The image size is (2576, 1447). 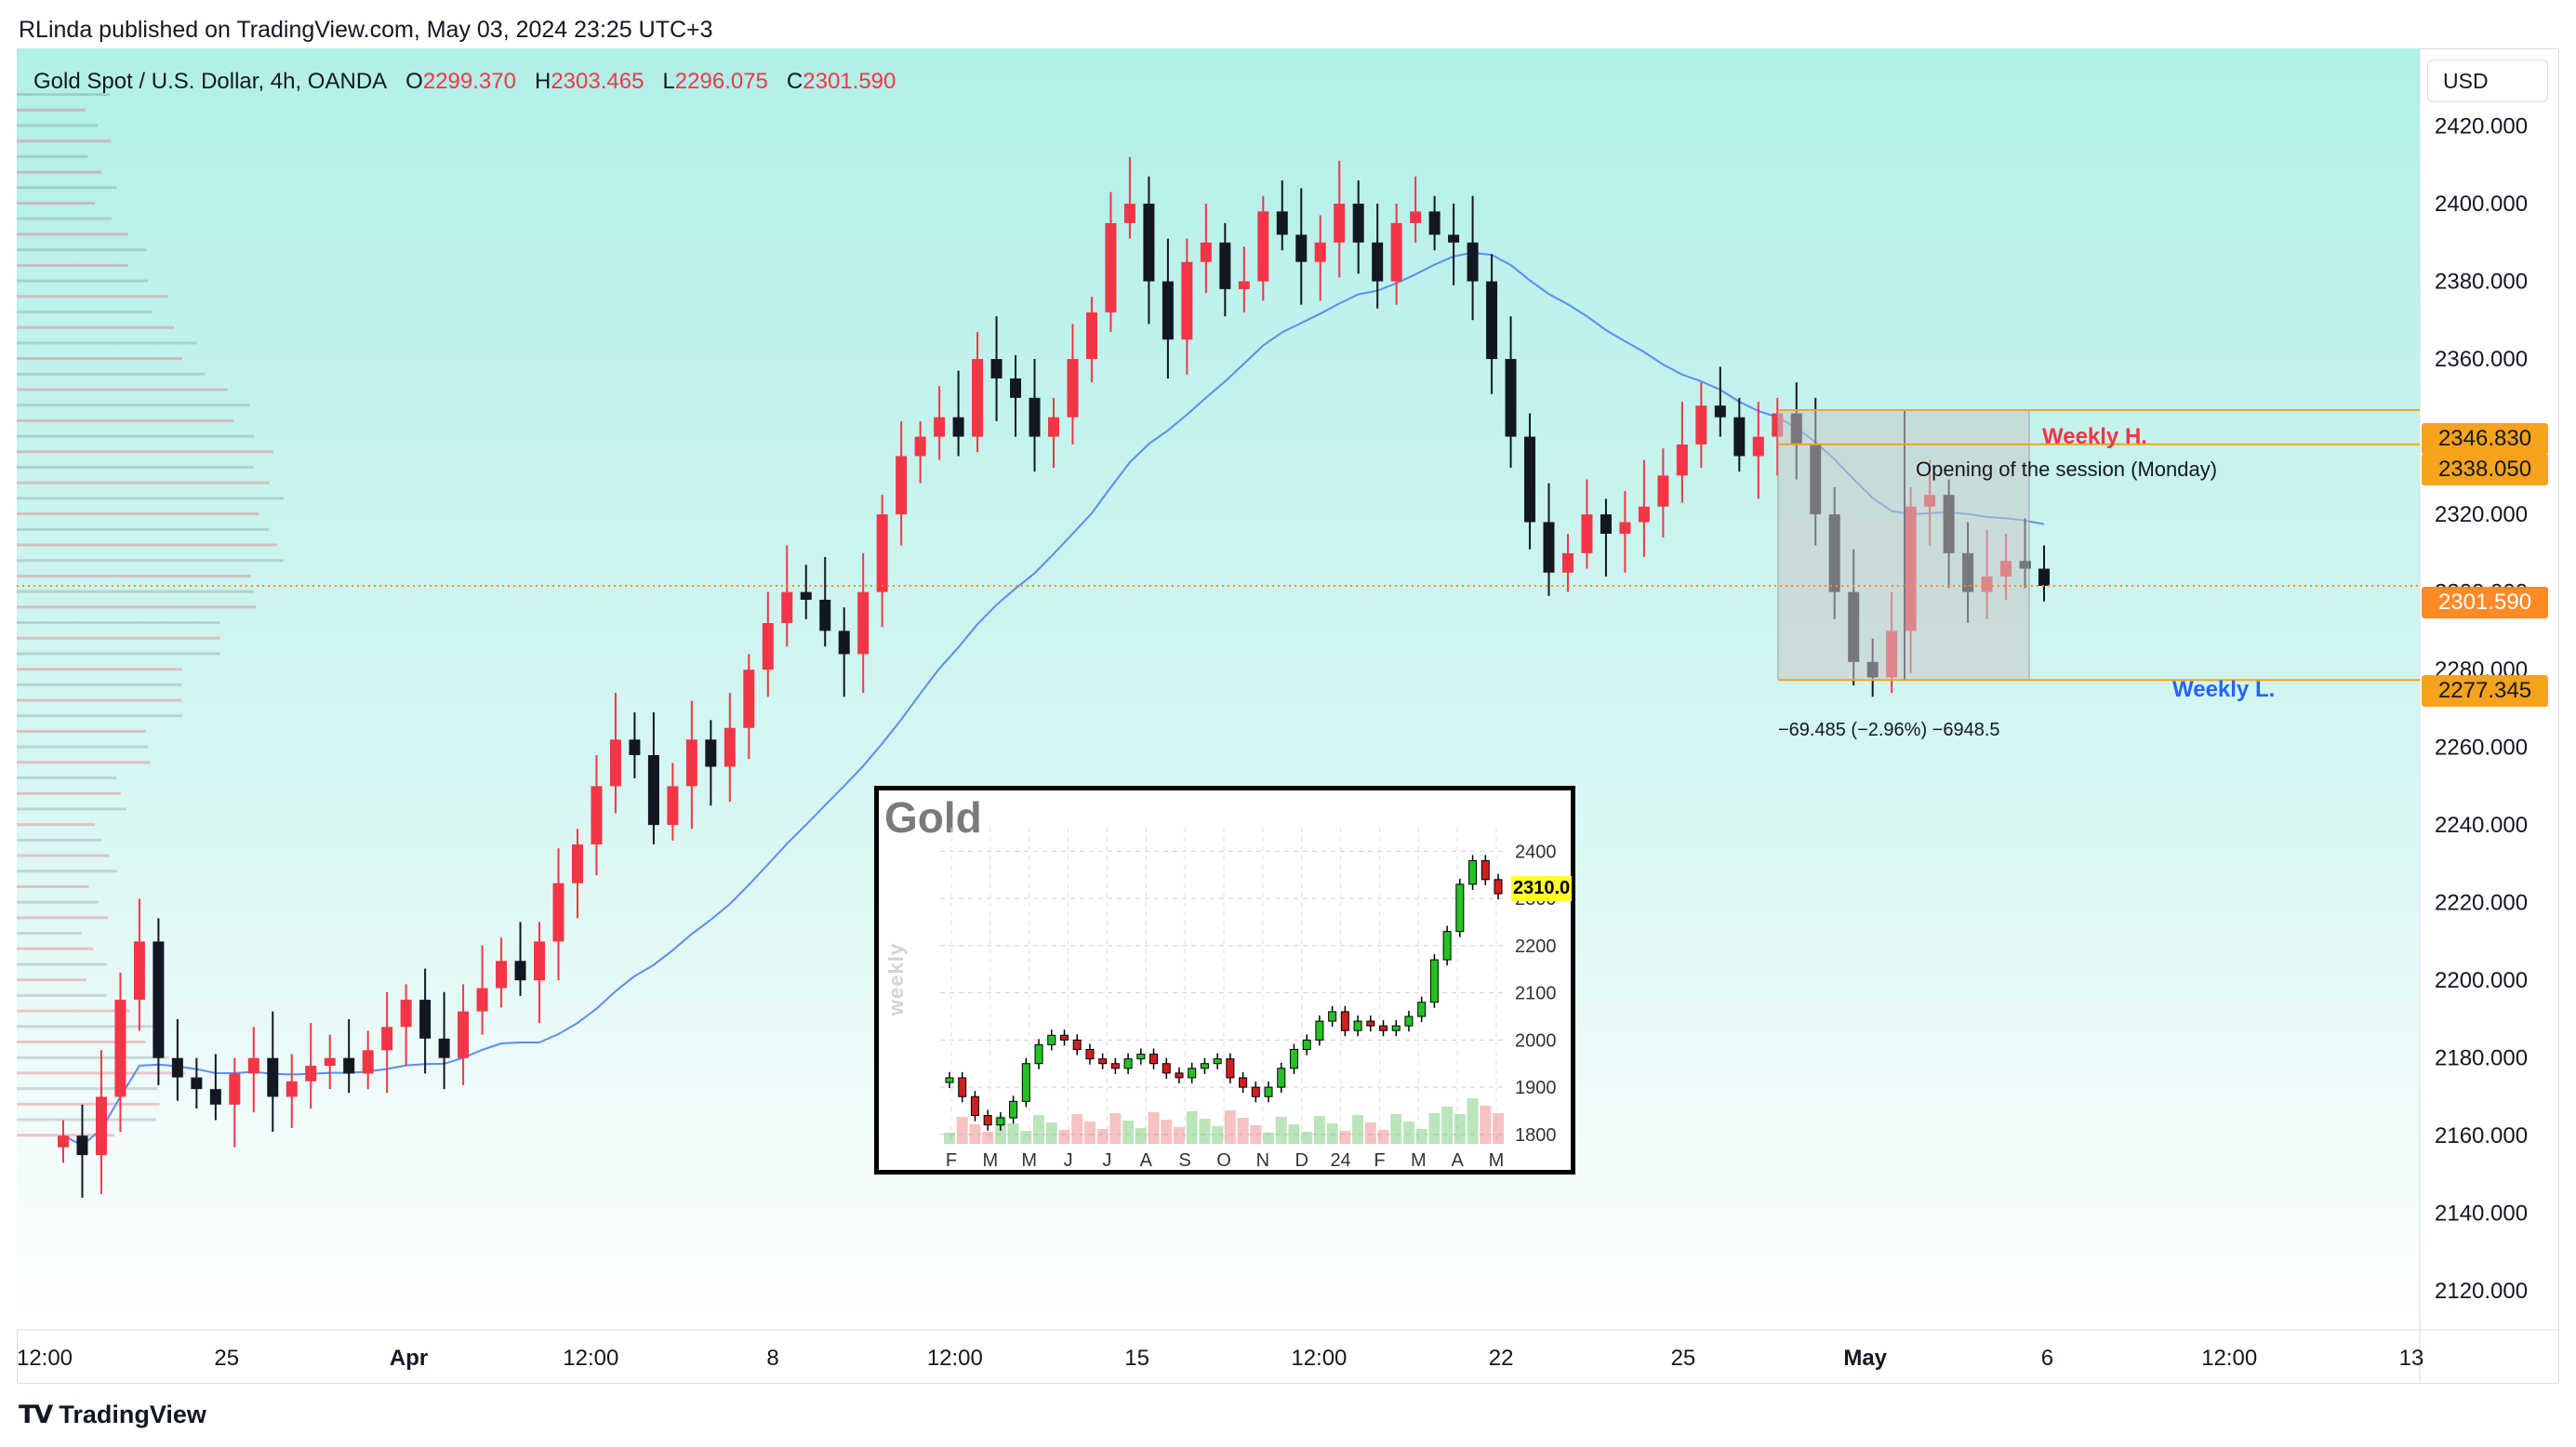 What do you see at coordinates (112, 1415) in the screenshot?
I see `tradingview-logo: 𝗧𝗩 TradingView` at bounding box center [112, 1415].